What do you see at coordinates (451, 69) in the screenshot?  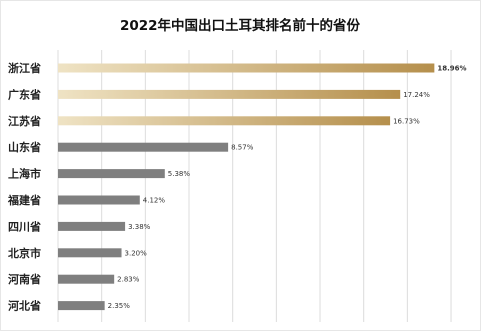 I see `value-label-1: 18.96%` at bounding box center [451, 69].